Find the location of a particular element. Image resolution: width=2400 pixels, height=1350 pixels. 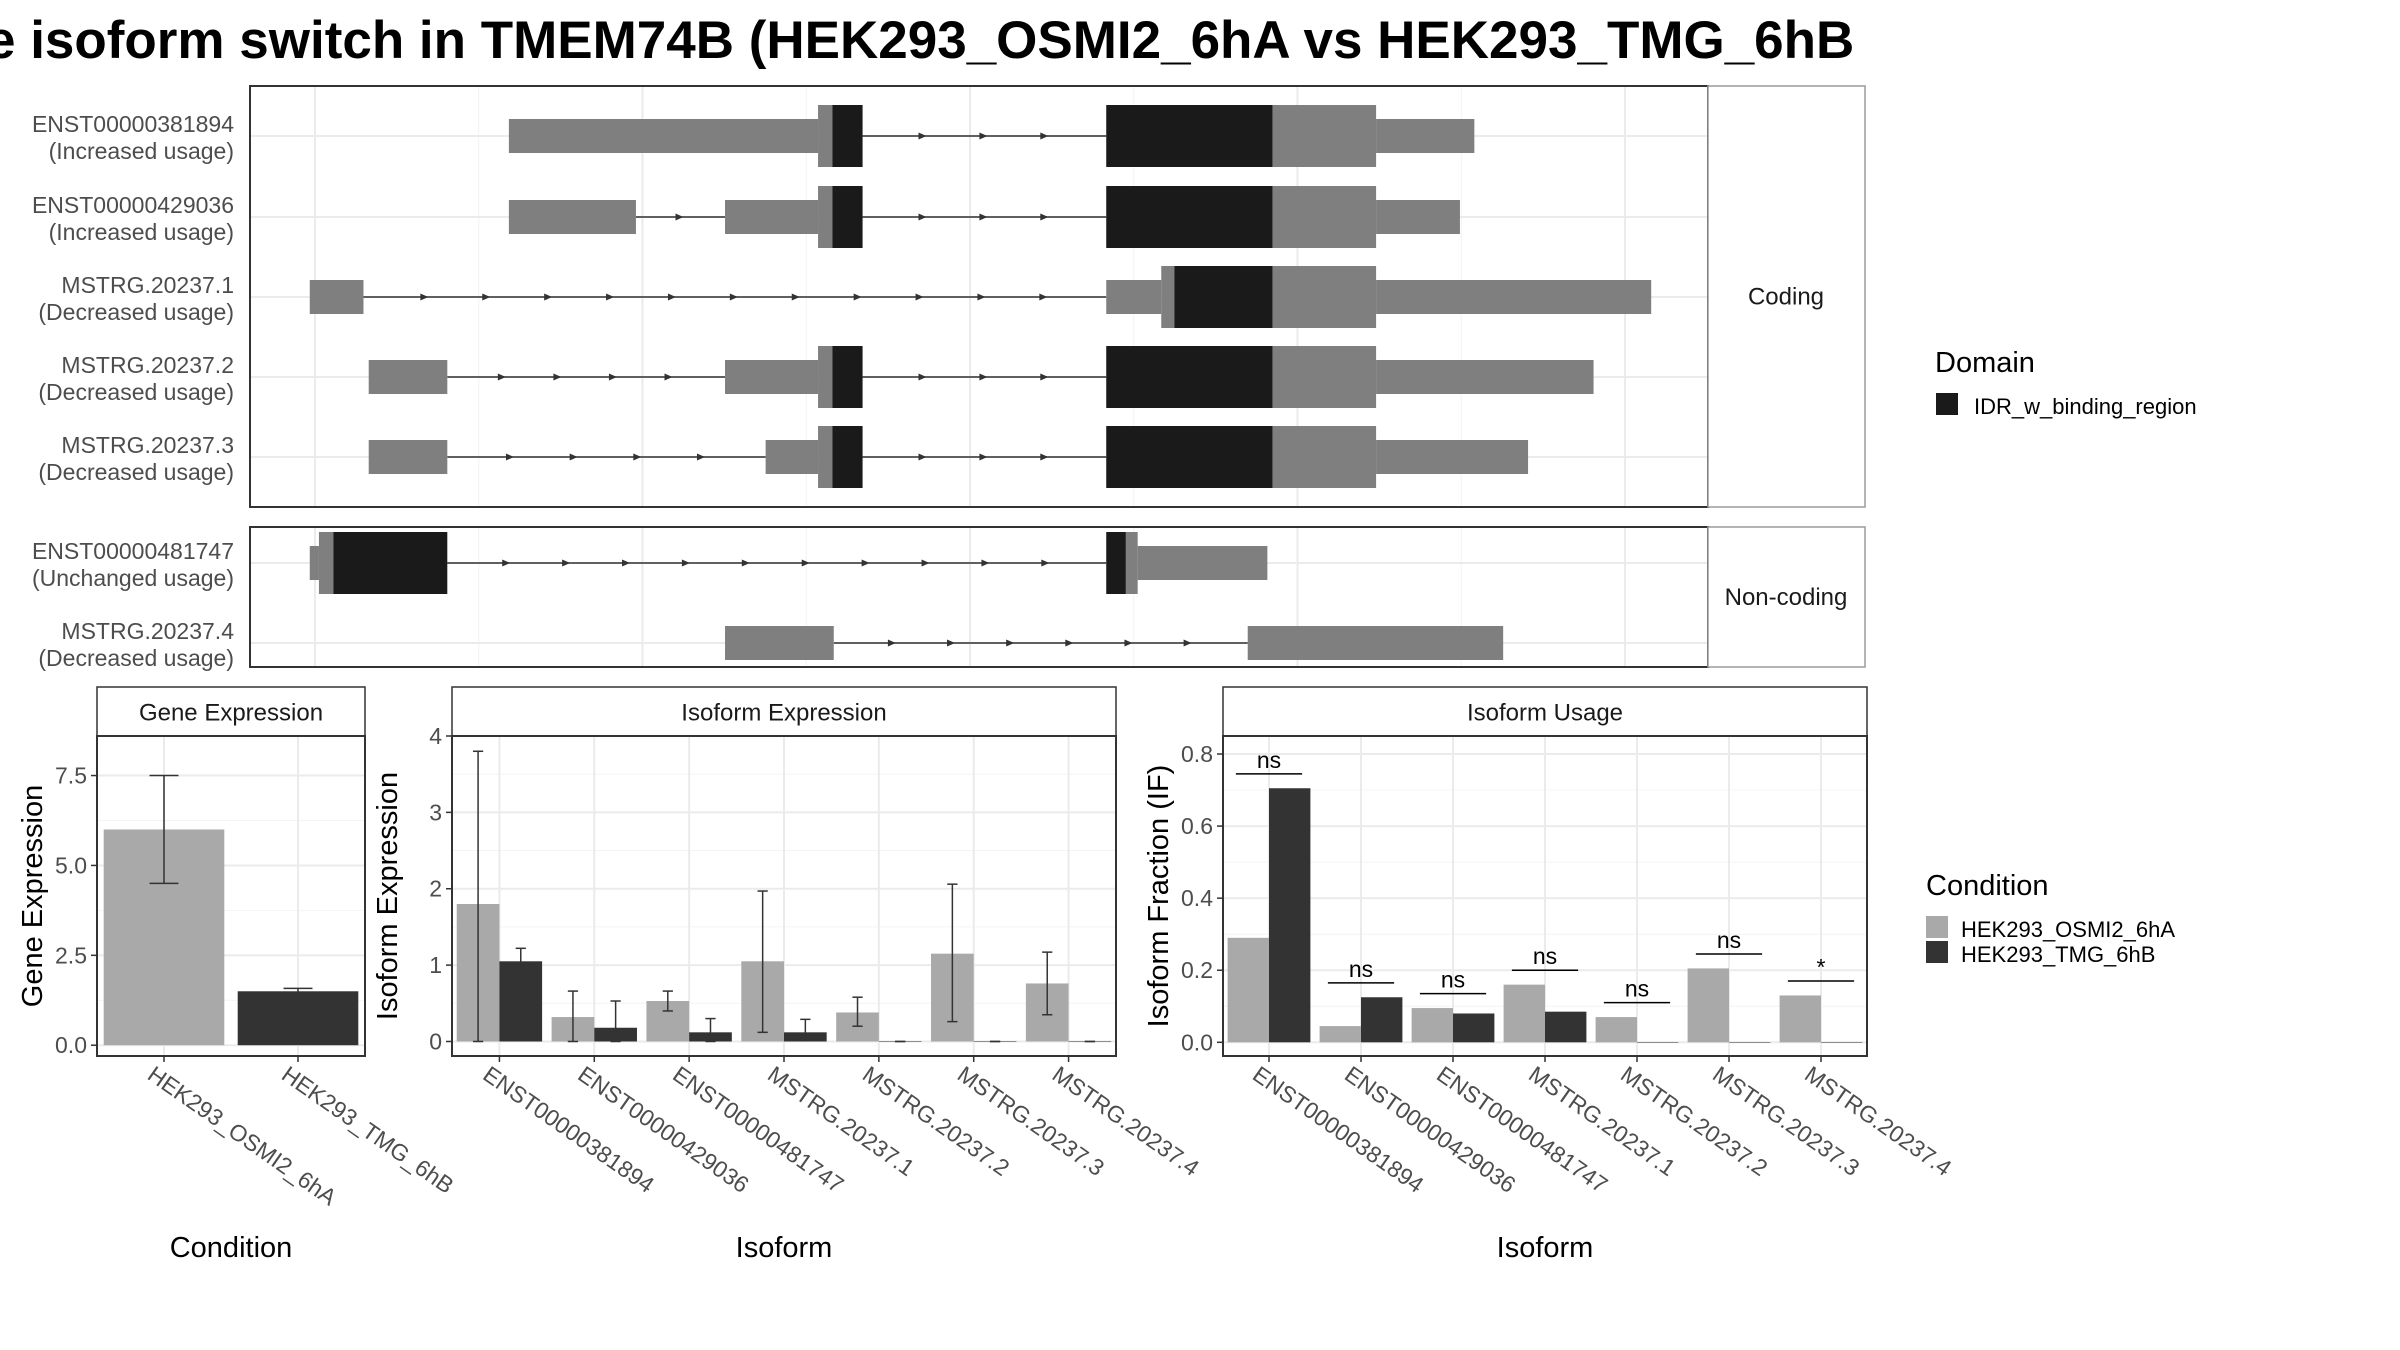

y-tick-label: 0.6 is located at coordinates (1197, 826).